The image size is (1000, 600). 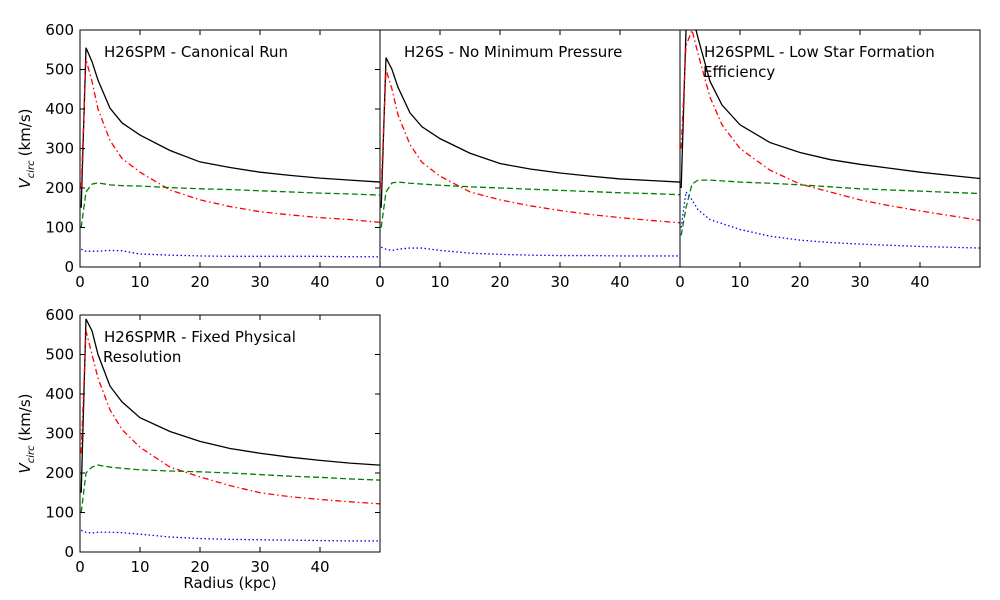 I want to click on panel-title: Efficiency, so click(x=739, y=72).